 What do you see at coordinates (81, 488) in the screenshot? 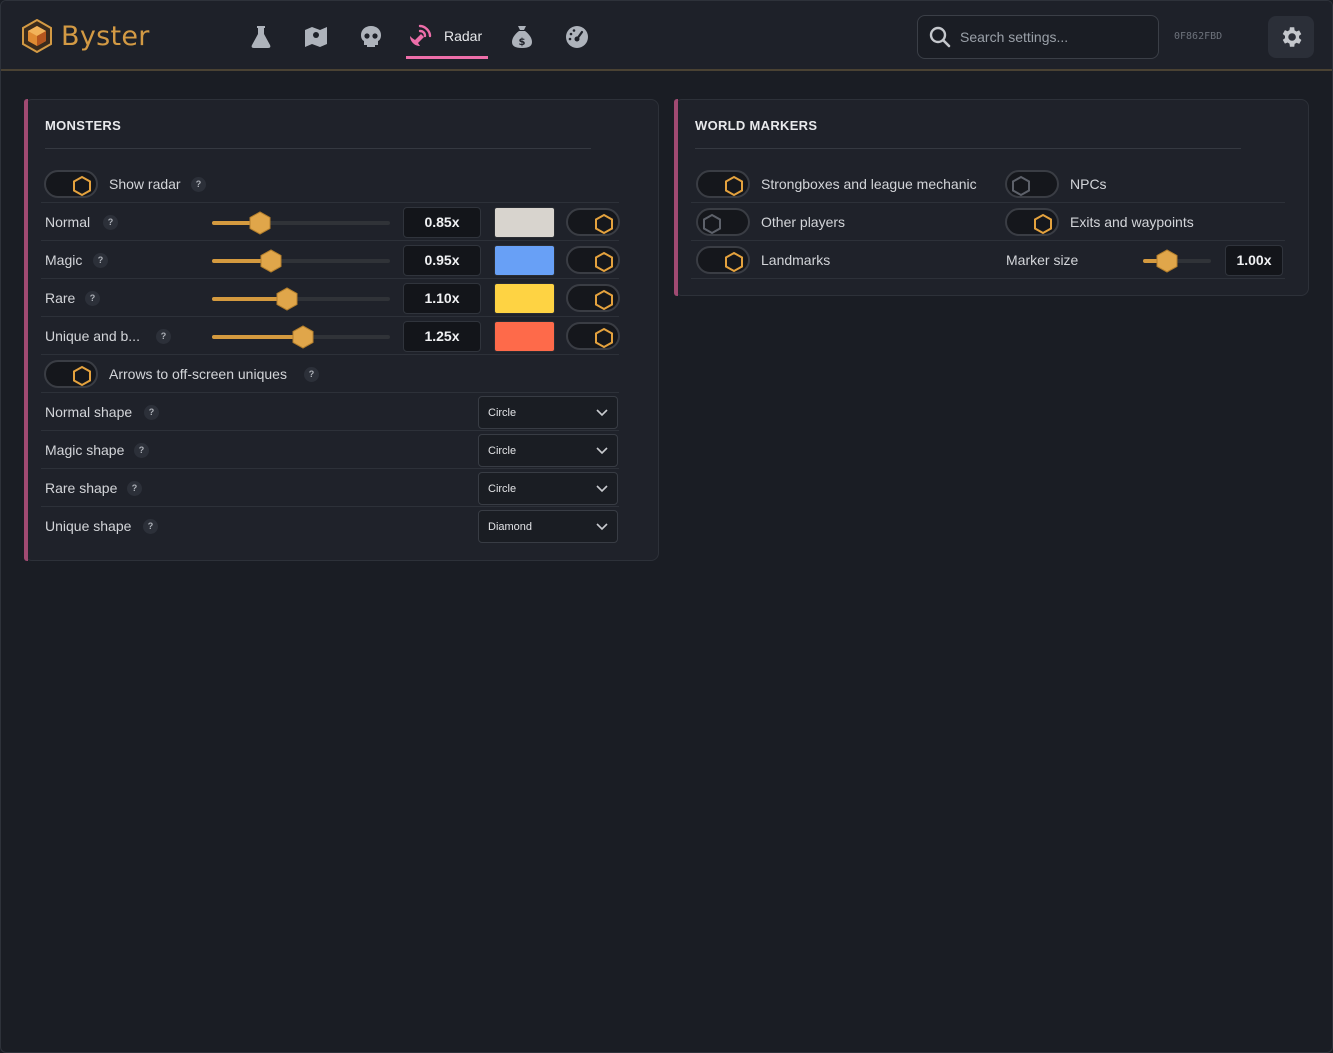
I see `shape-label: Rare shape` at bounding box center [81, 488].